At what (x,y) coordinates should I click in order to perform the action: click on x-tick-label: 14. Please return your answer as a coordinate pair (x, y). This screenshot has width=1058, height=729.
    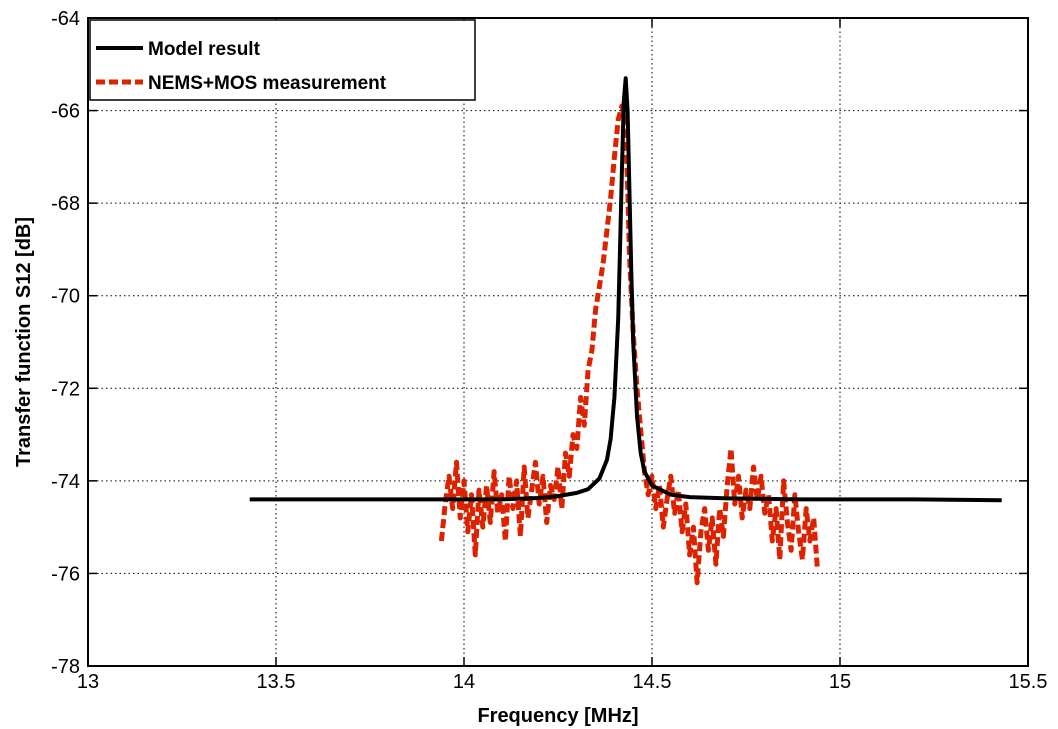
    Looking at the image, I should click on (464, 682).